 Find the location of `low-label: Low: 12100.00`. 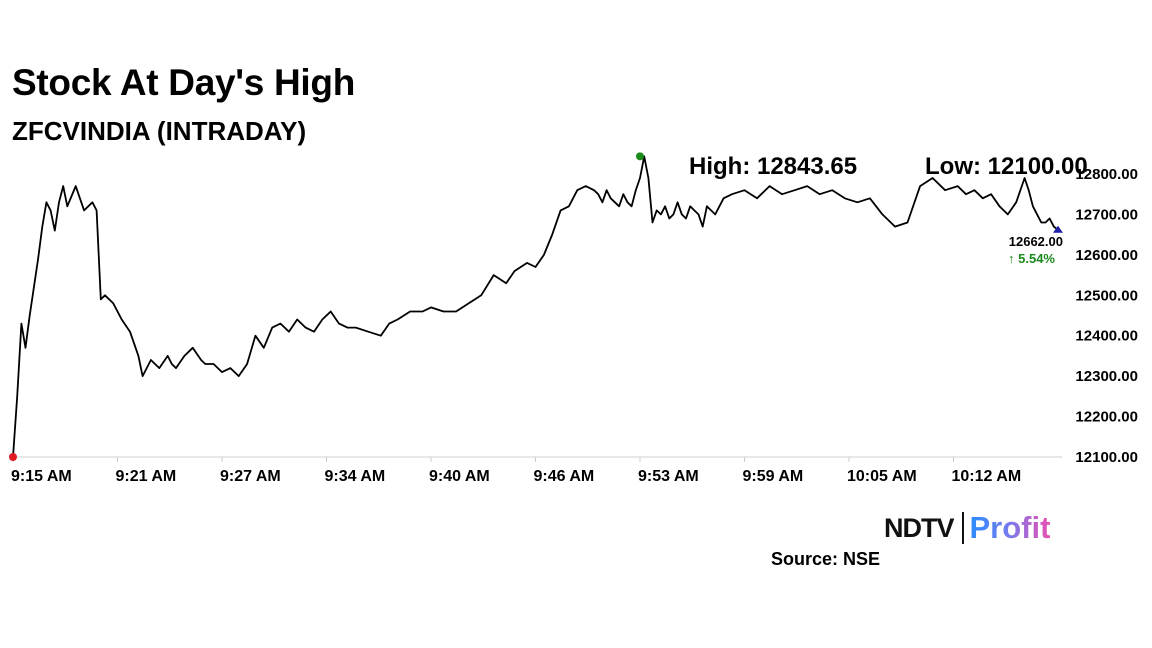

low-label: Low: 12100.00 is located at coordinates (1006, 166).